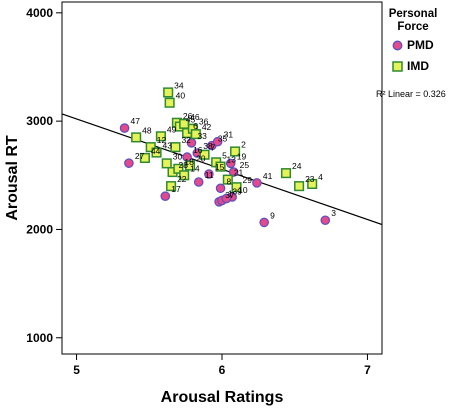  Describe the element at coordinates (310, 179) in the screenshot. I see `point-label: 23` at that location.